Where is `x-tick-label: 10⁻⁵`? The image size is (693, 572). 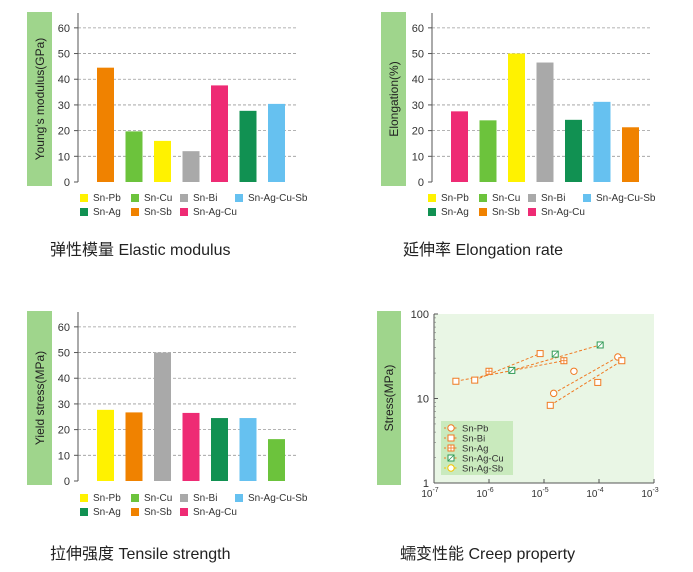
x-tick-label: 10⁻⁵ is located at coordinates (539, 493).